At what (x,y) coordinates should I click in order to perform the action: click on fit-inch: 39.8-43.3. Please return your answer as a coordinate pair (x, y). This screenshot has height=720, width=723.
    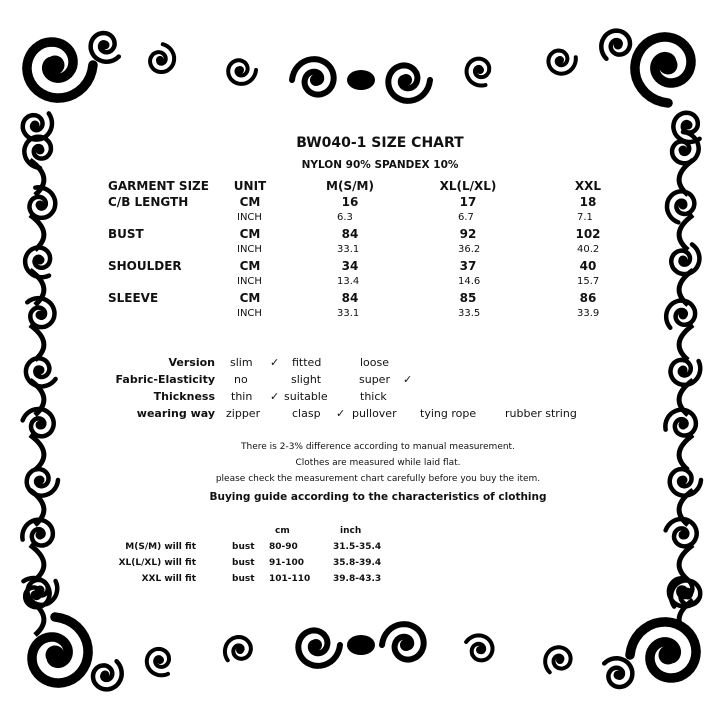
    Looking at the image, I should click on (357, 579).